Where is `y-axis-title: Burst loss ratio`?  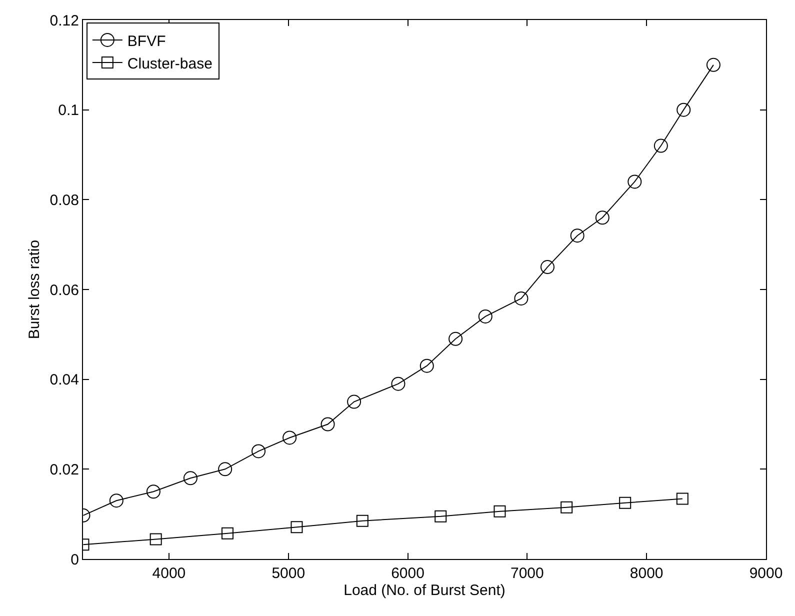
y-axis-title: Burst loss ratio is located at coordinates (35, 290).